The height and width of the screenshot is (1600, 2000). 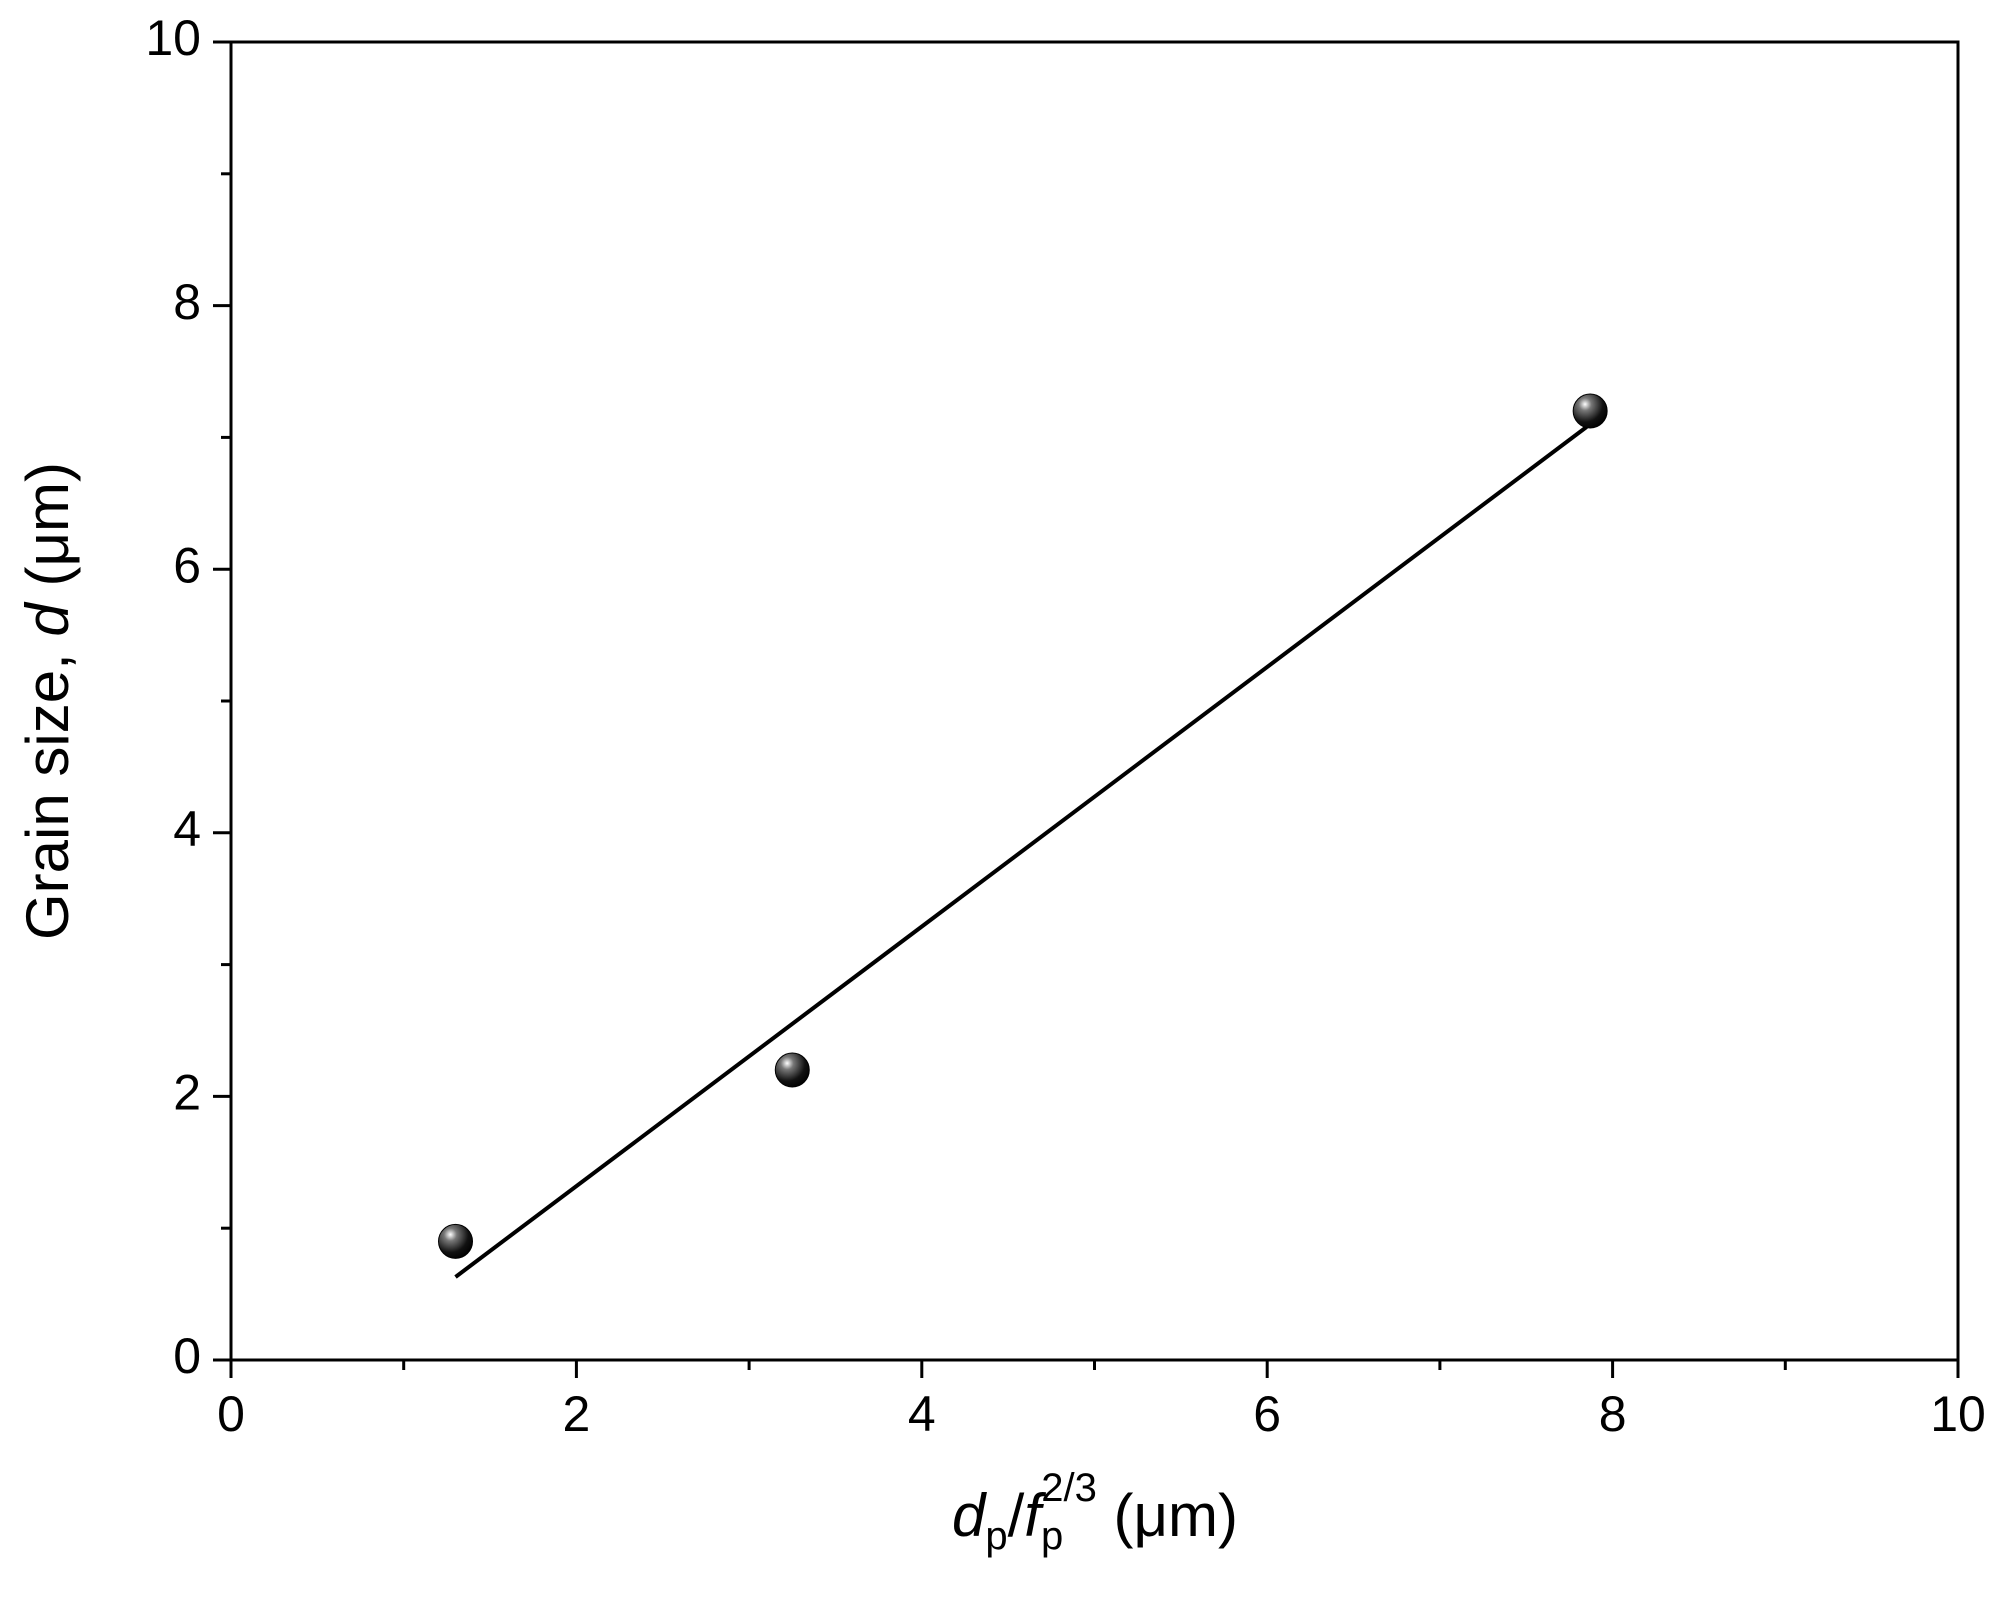 What do you see at coordinates (187, 1093) in the screenshot?
I see `y-tick-label: 2` at bounding box center [187, 1093].